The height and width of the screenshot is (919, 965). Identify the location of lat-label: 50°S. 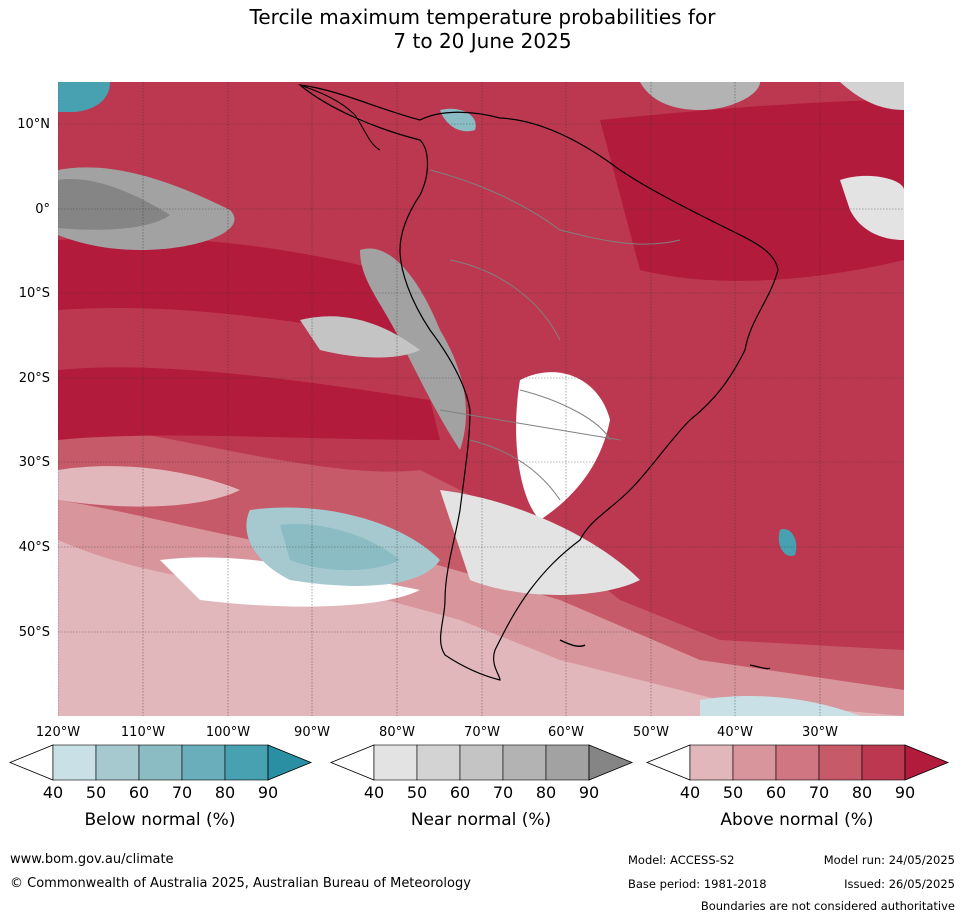
(34, 632).